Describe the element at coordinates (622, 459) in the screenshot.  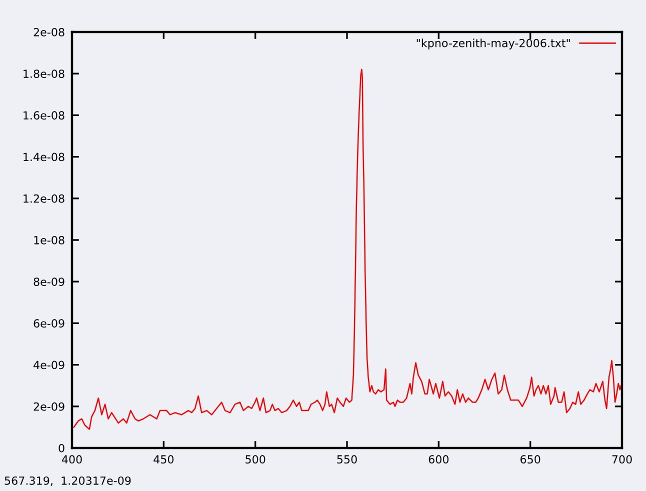
I see `x-tick-label: 700` at that location.